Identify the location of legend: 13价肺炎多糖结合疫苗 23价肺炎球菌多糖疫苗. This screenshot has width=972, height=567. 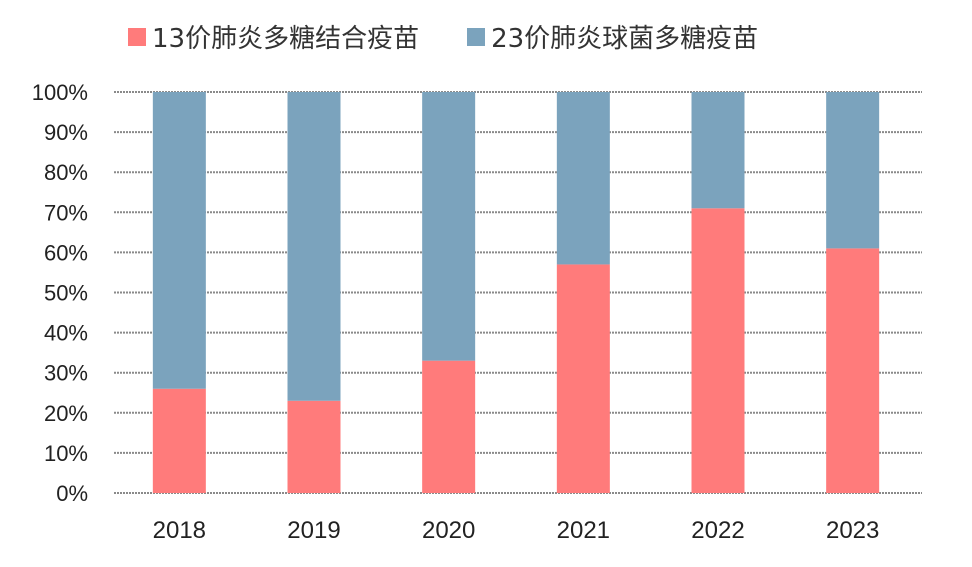
(443, 36).